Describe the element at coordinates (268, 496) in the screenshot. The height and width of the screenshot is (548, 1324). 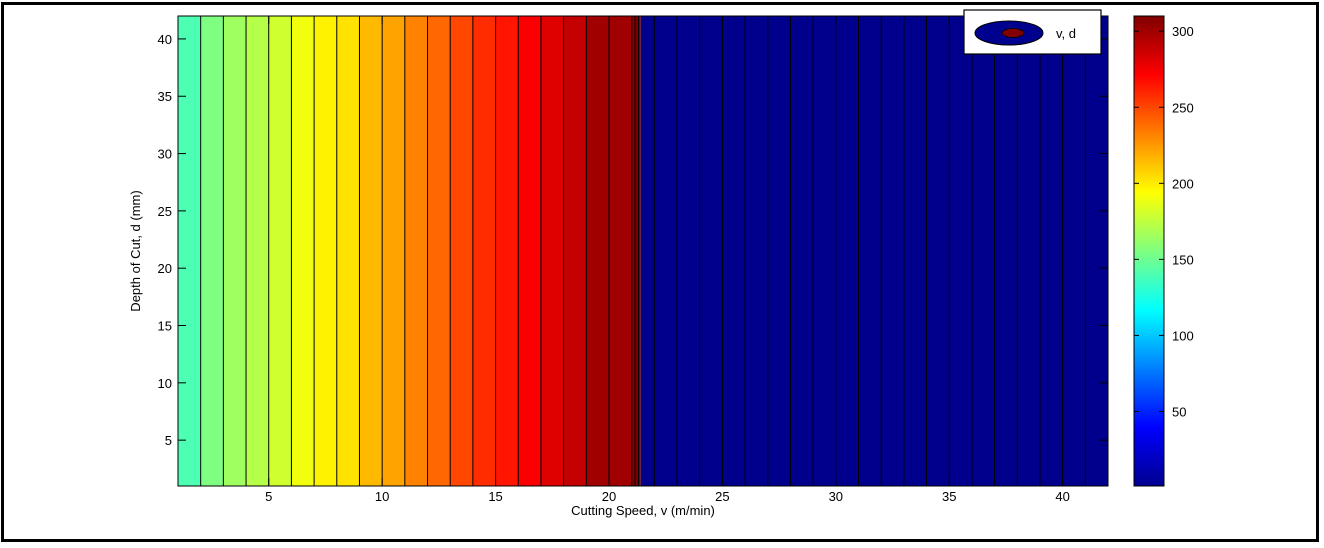
I see `x-tick-label: 5` at that location.